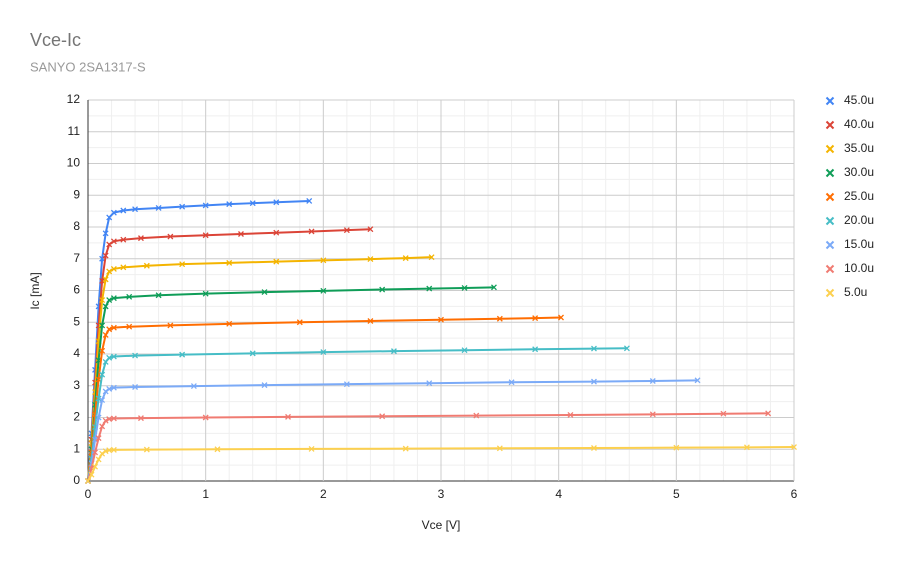 This screenshot has width=908, height=562. What do you see at coordinates (859, 100) in the screenshot?
I see `legend-label: 45.0u` at bounding box center [859, 100].